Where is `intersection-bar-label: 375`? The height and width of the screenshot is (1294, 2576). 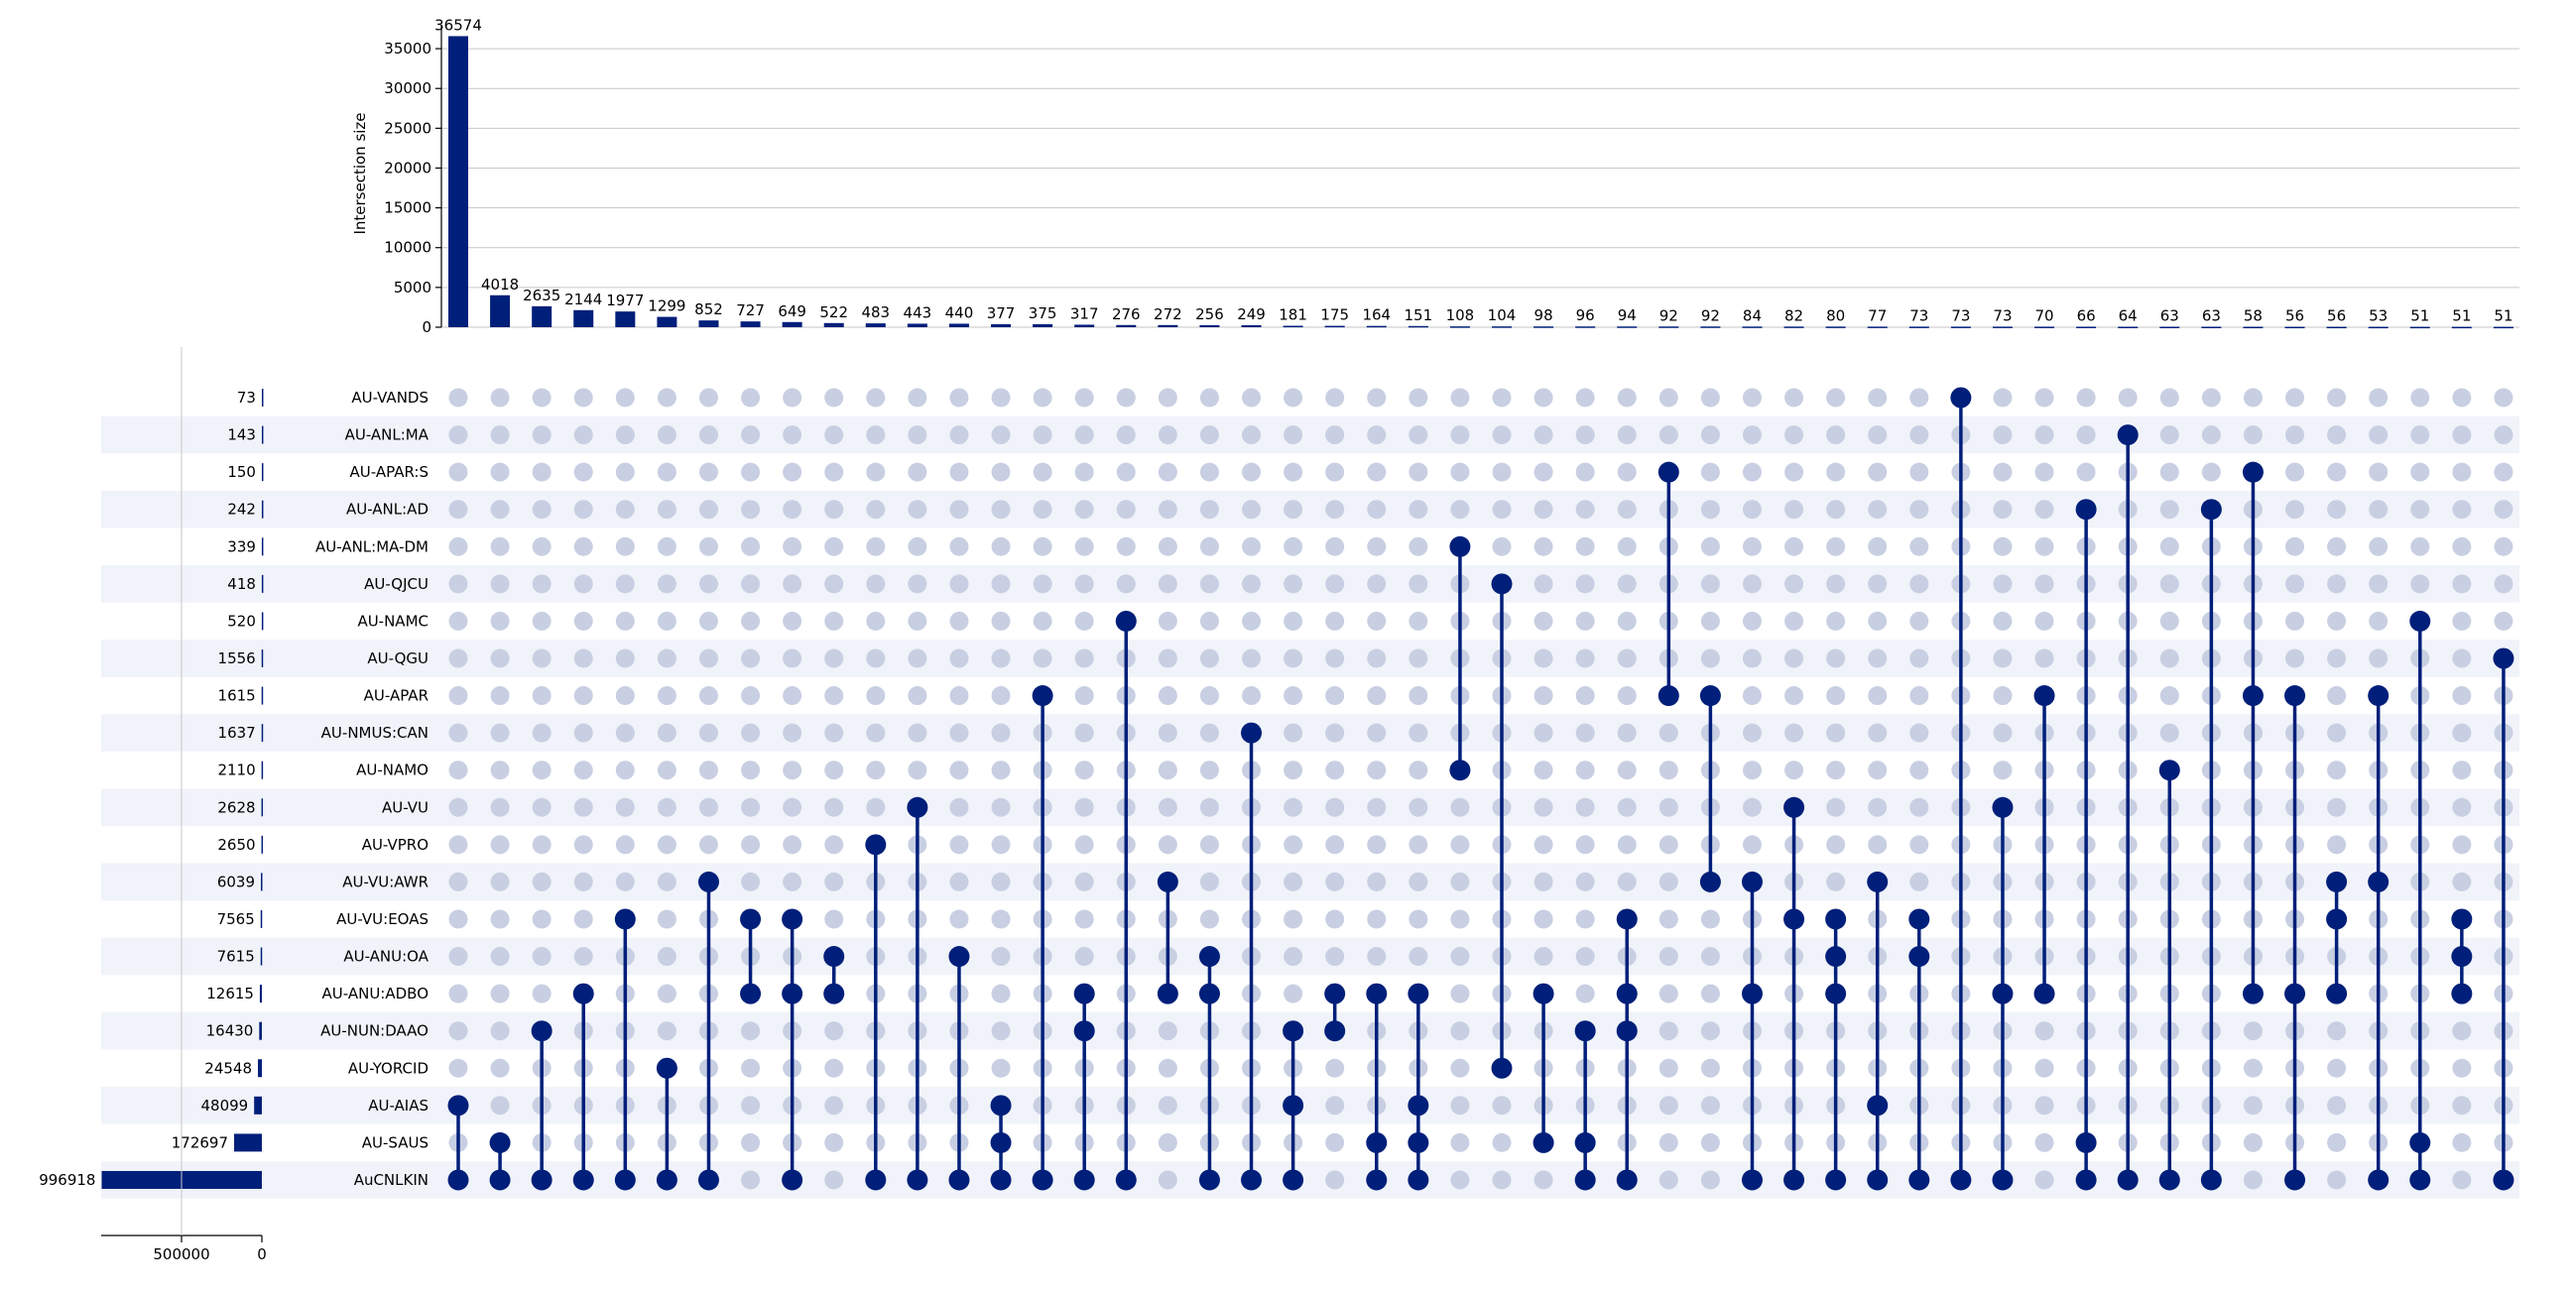
intersection-bar-label: 375 is located at coordinates (1043, 313).